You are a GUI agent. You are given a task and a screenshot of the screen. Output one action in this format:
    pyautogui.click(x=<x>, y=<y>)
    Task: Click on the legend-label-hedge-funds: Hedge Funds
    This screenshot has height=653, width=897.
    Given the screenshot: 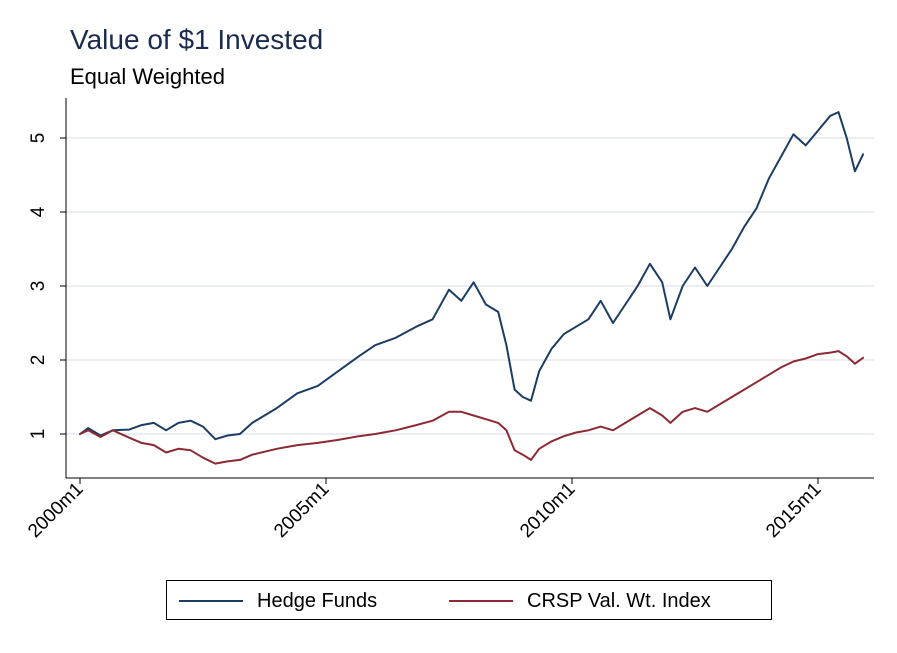 What is the action you would take?
    pyautogui.click(x=317, y=600)
    